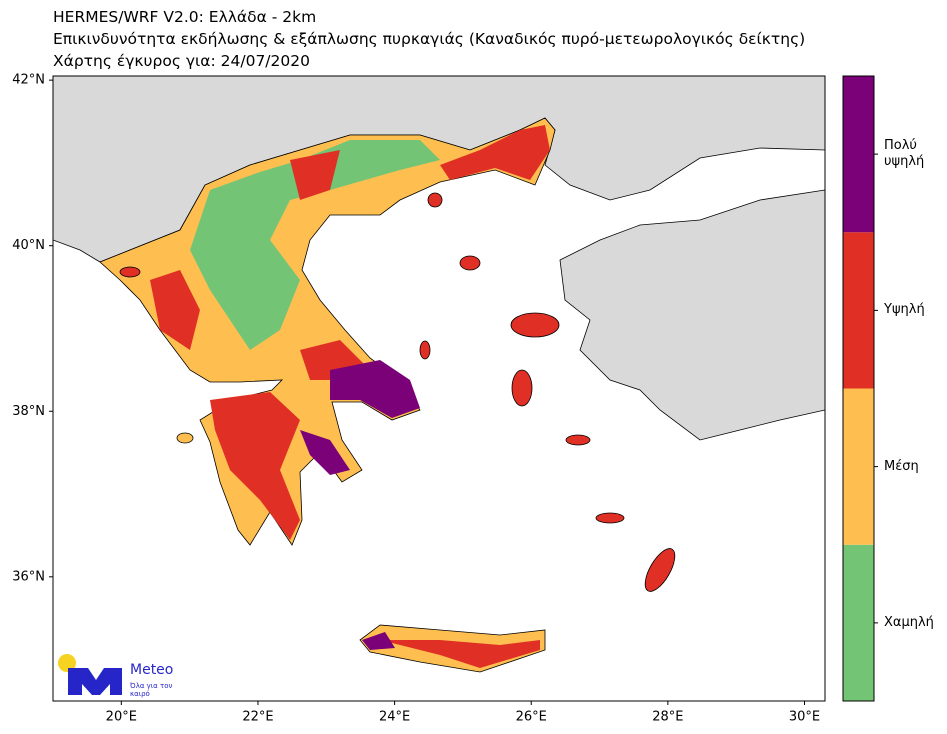 This screenshot has height=734, width=947. Describe the element at coordinates (904, 154) in the screenshot. I see `legend-label: Πολύ υψηλή` at that location.